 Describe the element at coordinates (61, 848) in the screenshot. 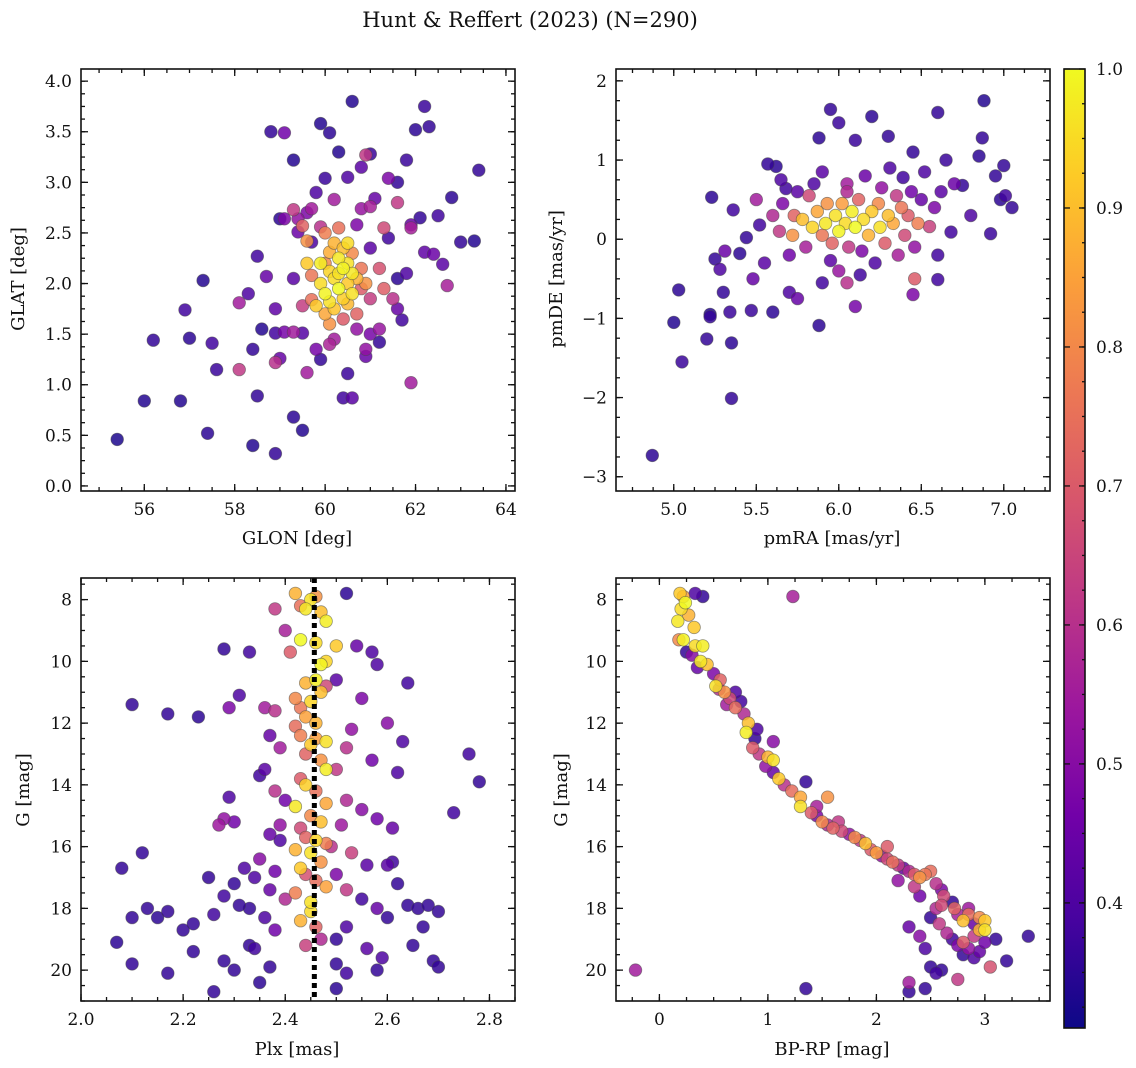

I see `y-tick-label: 16` at that location.